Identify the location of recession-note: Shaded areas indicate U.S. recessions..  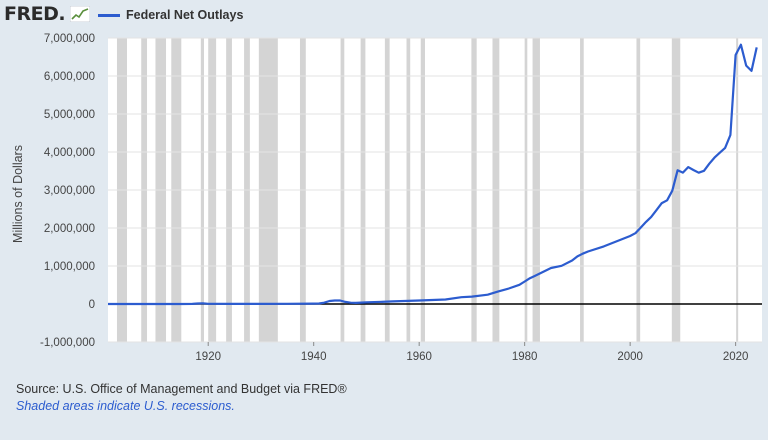
(125, 406).